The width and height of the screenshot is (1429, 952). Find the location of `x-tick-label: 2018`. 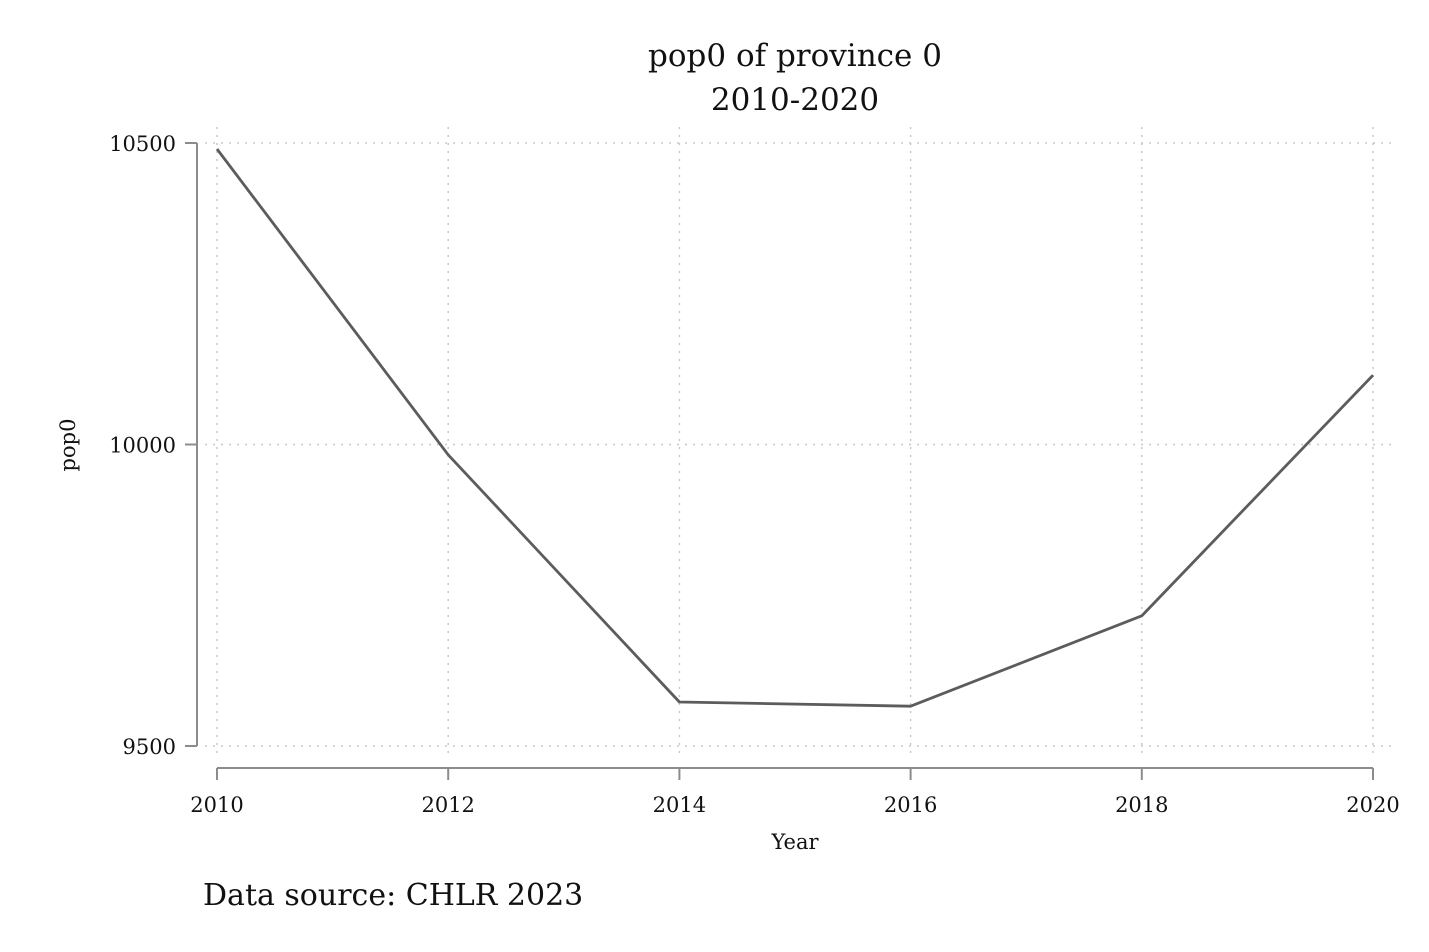

x-tick-label: 2018 is located at coordinates (1141, 805).